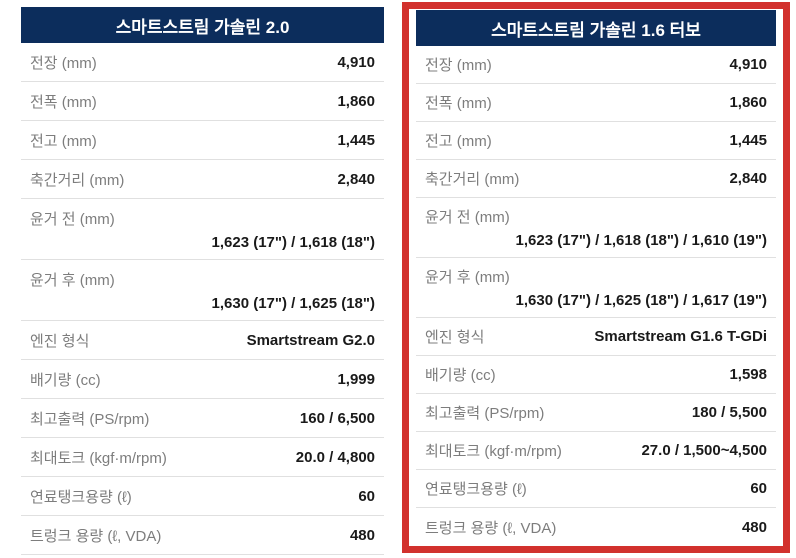  I want to click on spec-value: 160 / 6,500, so click(337, 418).